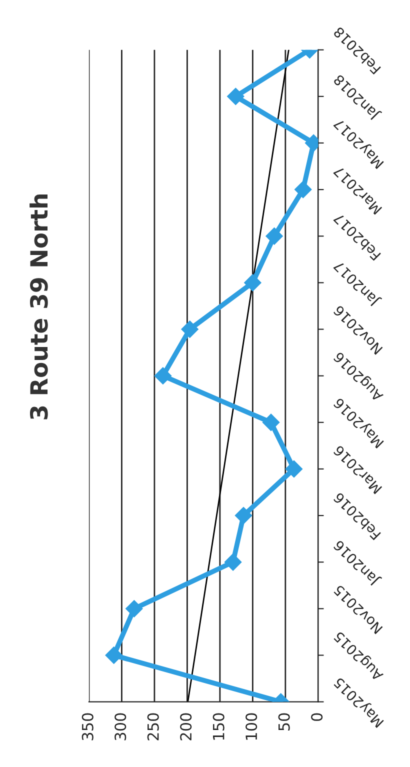 The width and height of the screenshot is (410, 767). Describe the element at coordinates (317, 717) in the screenshot. I see `x-tick-label: 0` at that location.